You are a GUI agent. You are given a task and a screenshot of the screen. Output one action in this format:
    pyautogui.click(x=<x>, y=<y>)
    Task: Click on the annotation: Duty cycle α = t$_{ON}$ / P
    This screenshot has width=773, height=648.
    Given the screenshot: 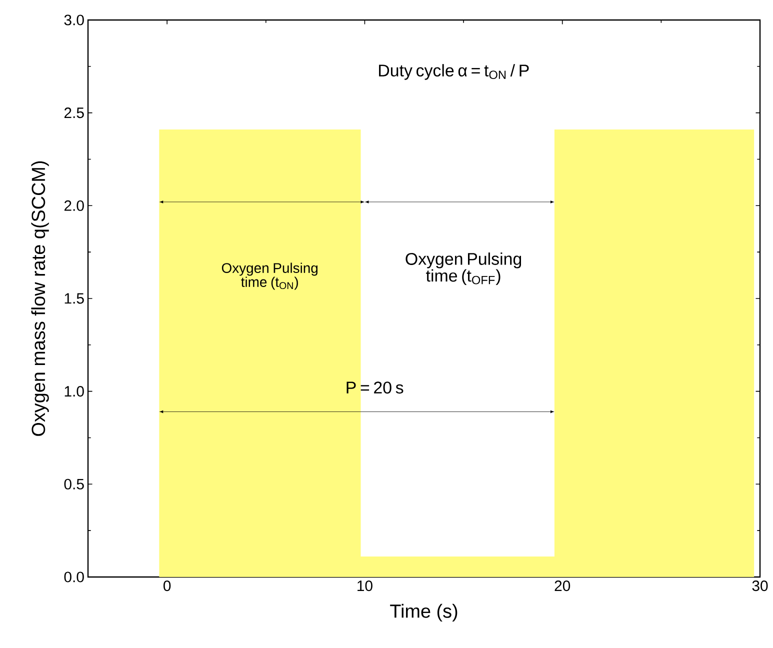 What is the action you would take?
    pyautogui.click(x=454, y=72)
    